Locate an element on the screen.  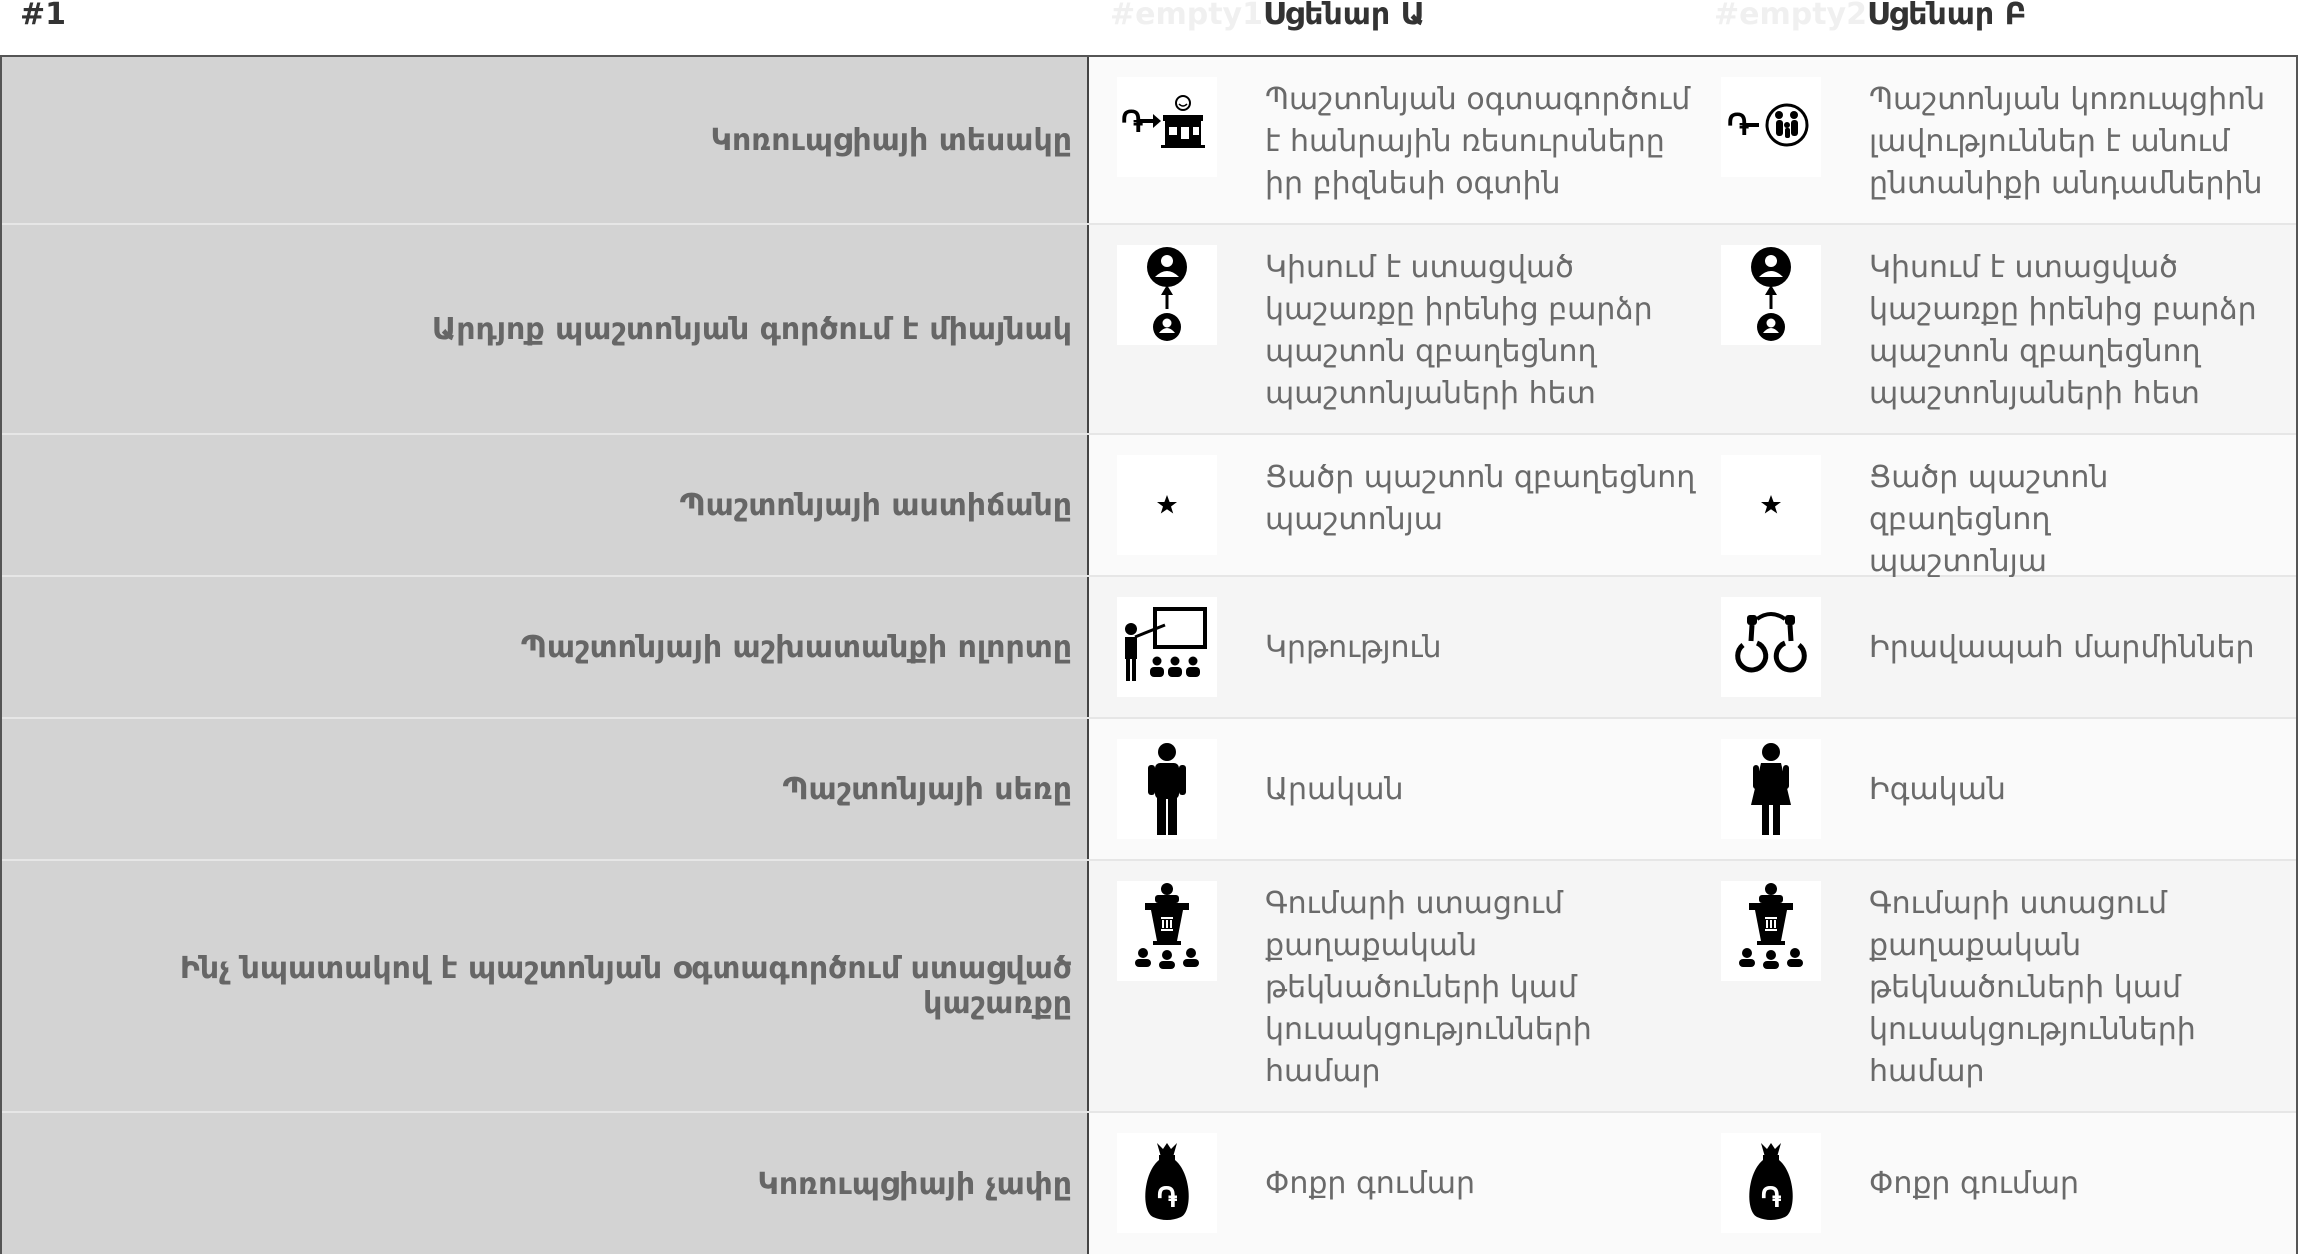
row-label: Կոռուպցիայի չափը is located at coordinates (914, 1184).